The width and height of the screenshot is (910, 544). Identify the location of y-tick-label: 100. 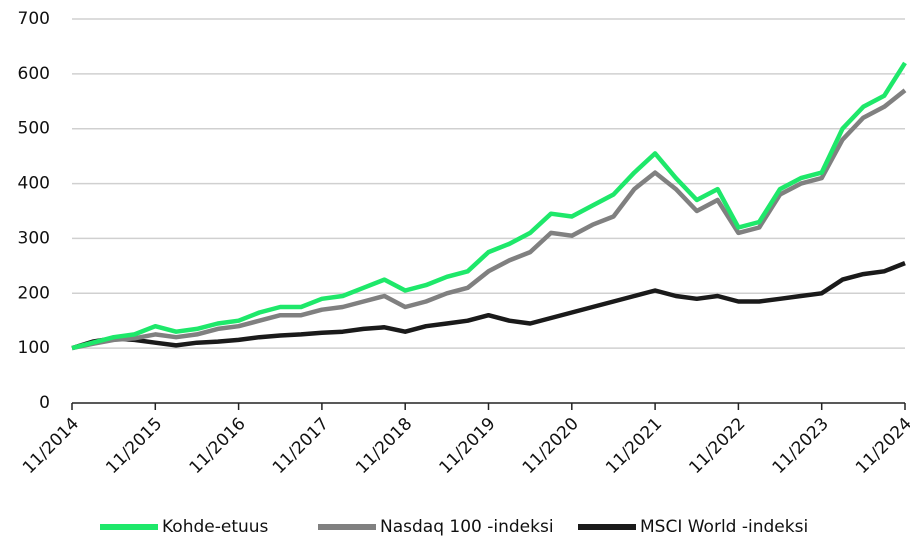
(34, 348).